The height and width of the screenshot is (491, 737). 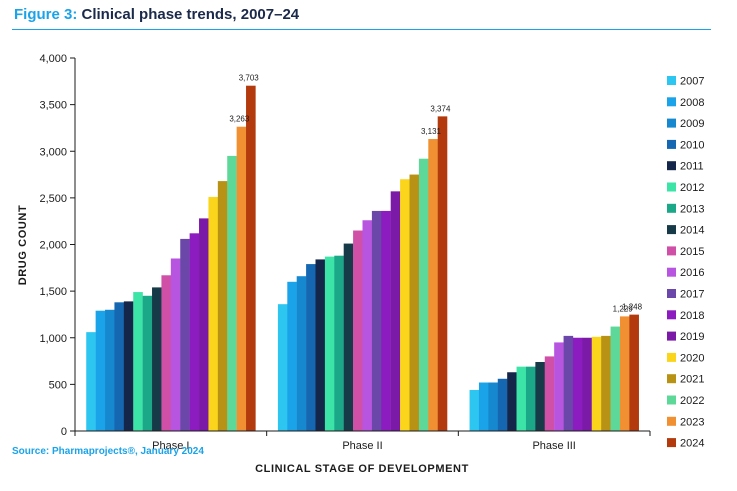 What do you see at coordinates (692, 358) in the screenshot?
I see `legend-label: 2020` at bounding box center [692, 358].